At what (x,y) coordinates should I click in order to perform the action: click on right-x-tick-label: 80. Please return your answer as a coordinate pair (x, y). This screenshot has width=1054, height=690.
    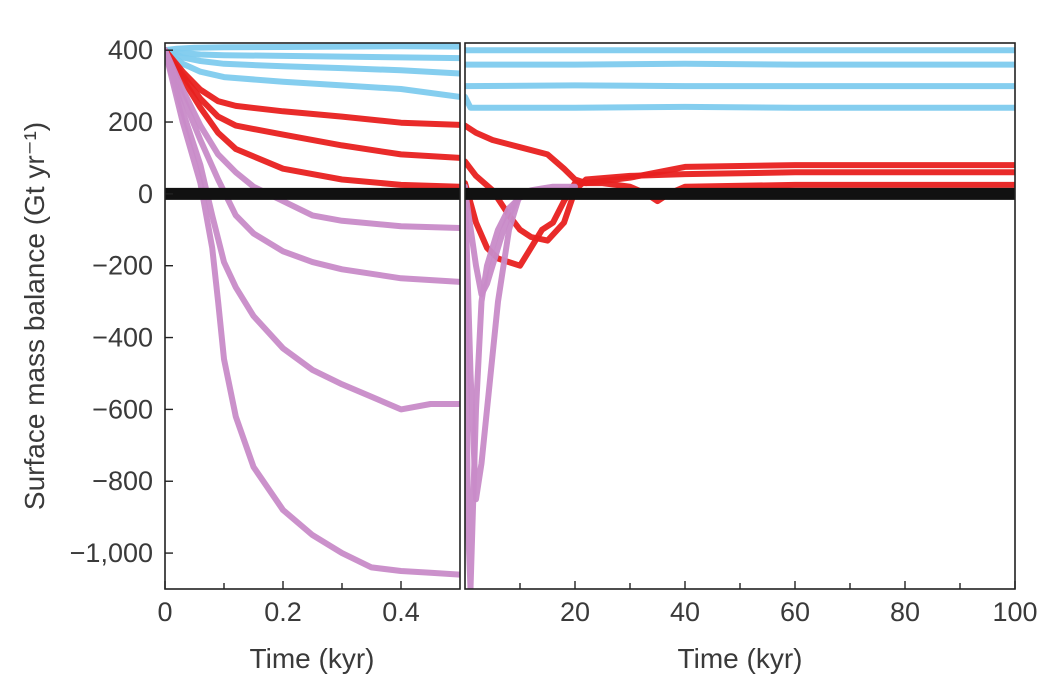
    Looking at the image, I should click on (905, 612).